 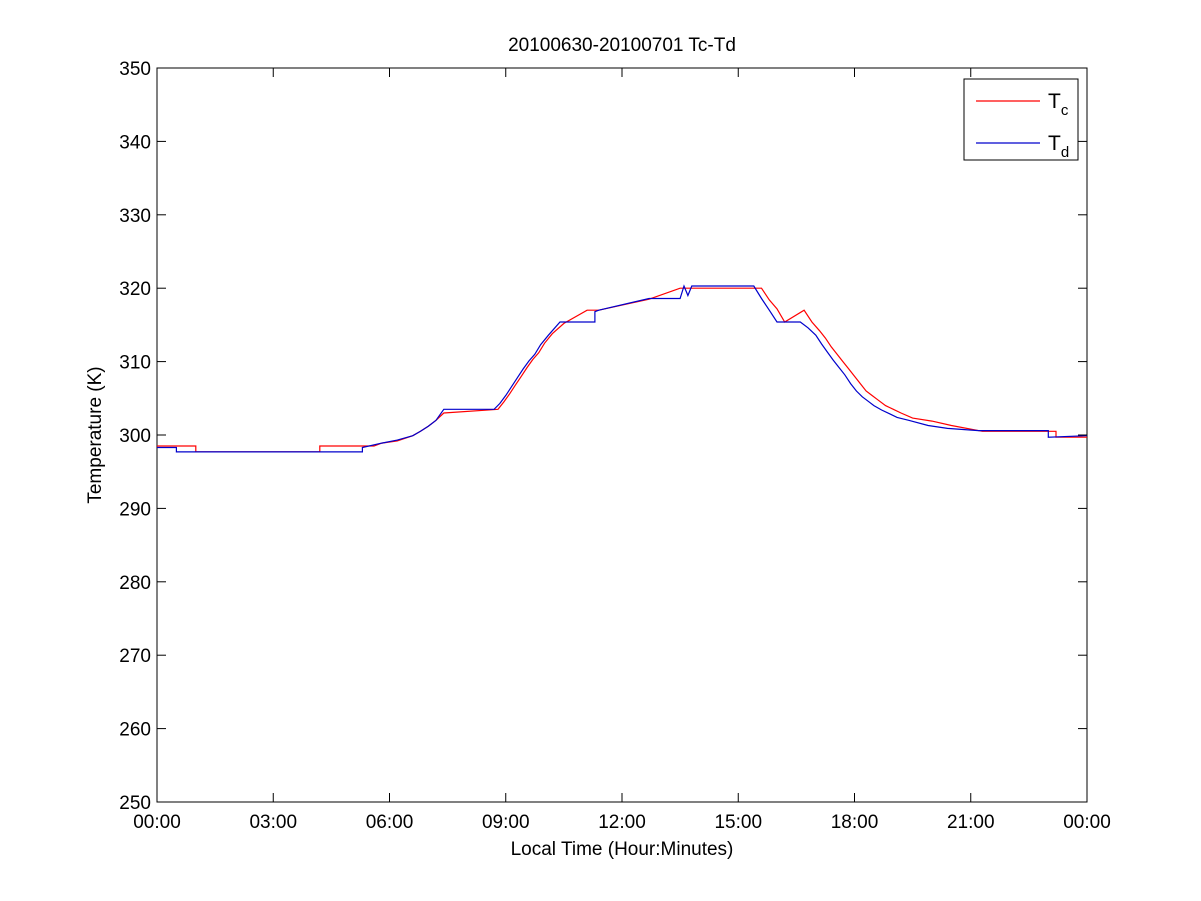 What do you see at coordinates (135, 363) in the screenshot?
I see `y-tick-label: 310` at bounding box center [135, 363].